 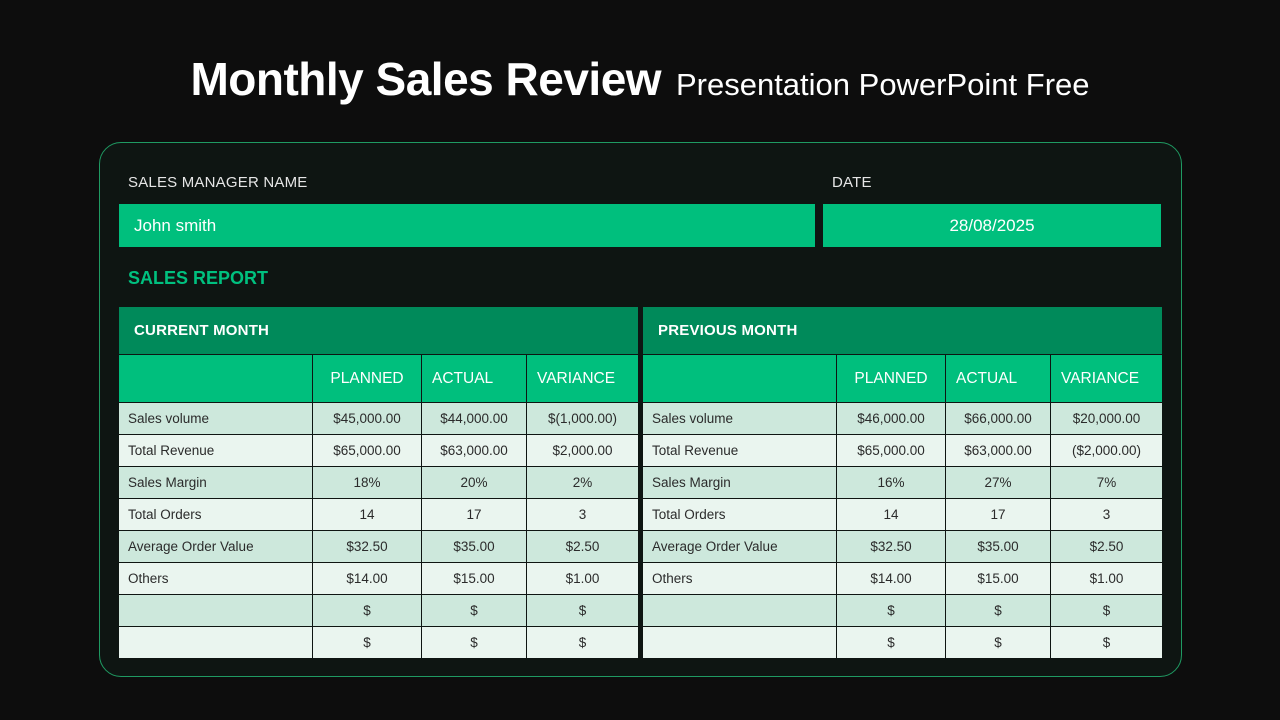 I want to click on variance-cell: $20,000.00, so click(x=1106, y=418).